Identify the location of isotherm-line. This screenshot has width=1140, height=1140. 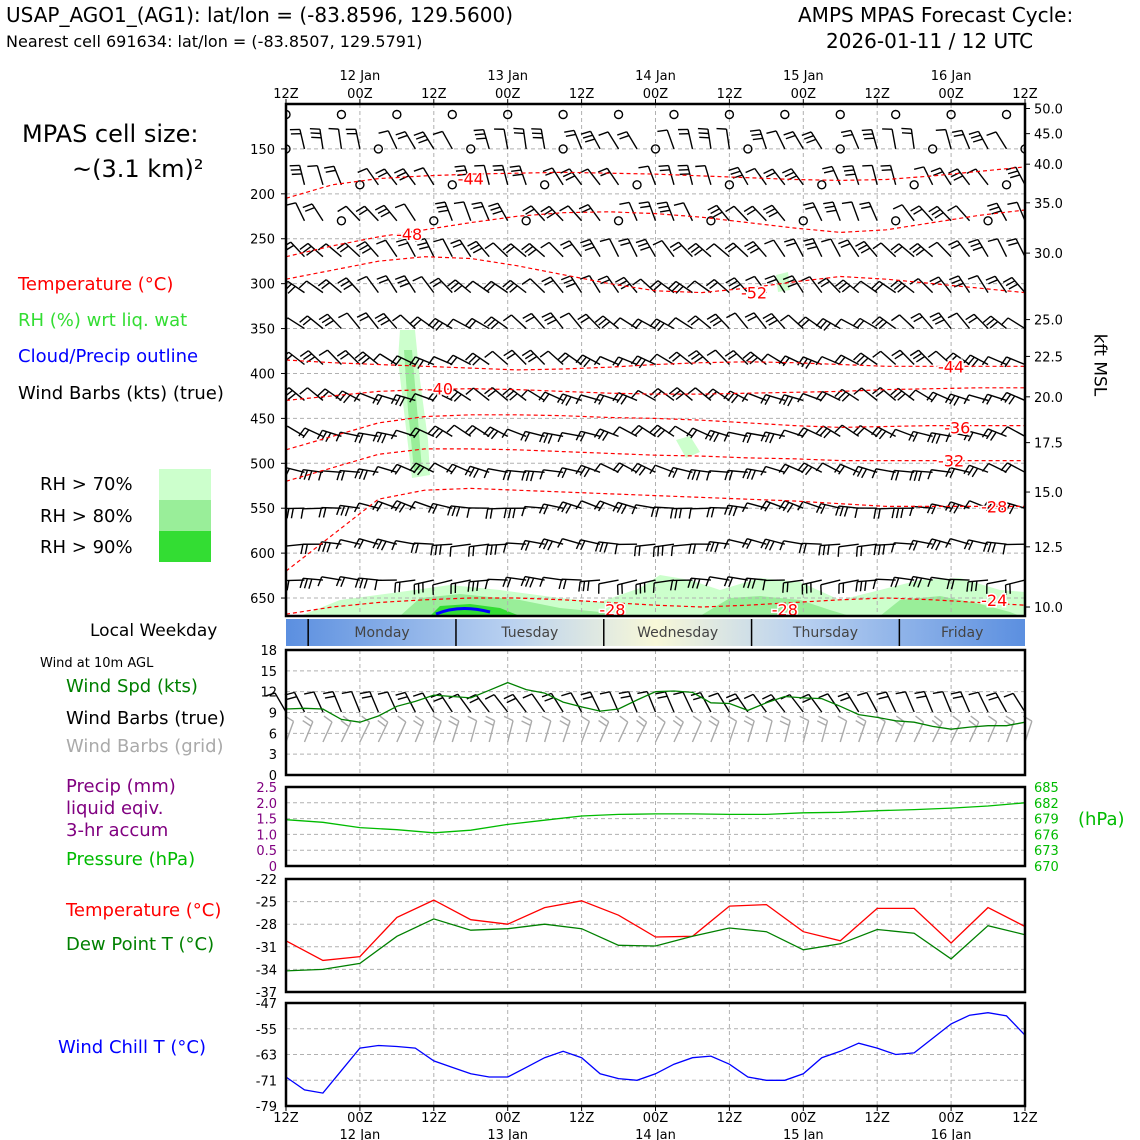
(655, 365).